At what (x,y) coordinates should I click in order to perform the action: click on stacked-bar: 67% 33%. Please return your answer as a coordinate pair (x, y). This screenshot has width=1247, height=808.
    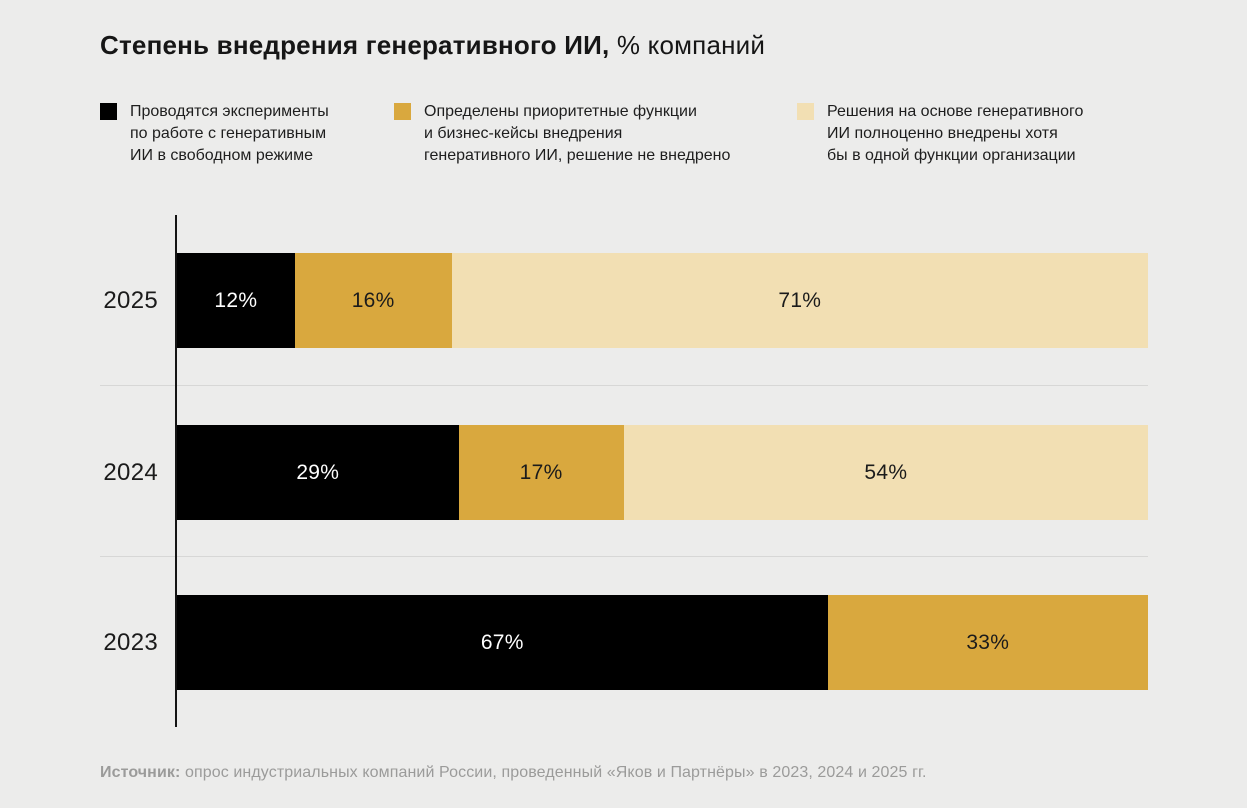
    Looking at the image, I should click on (662, 642).